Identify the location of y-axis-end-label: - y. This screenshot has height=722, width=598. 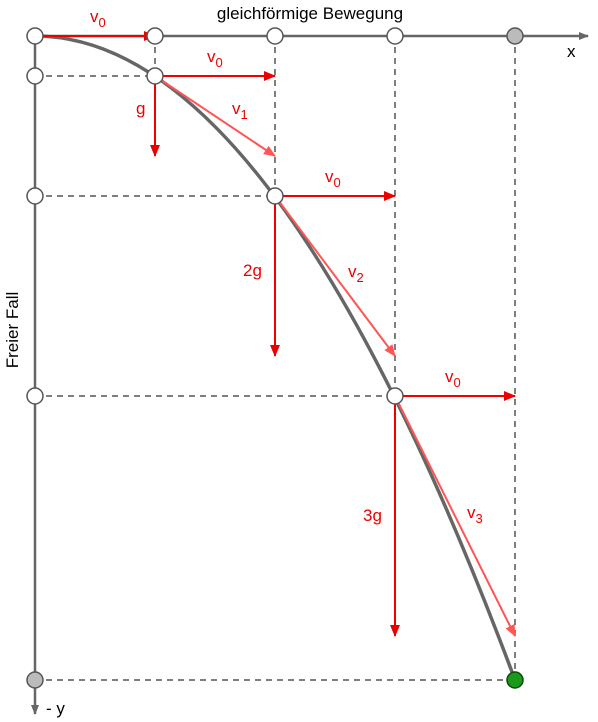
(55, 708).